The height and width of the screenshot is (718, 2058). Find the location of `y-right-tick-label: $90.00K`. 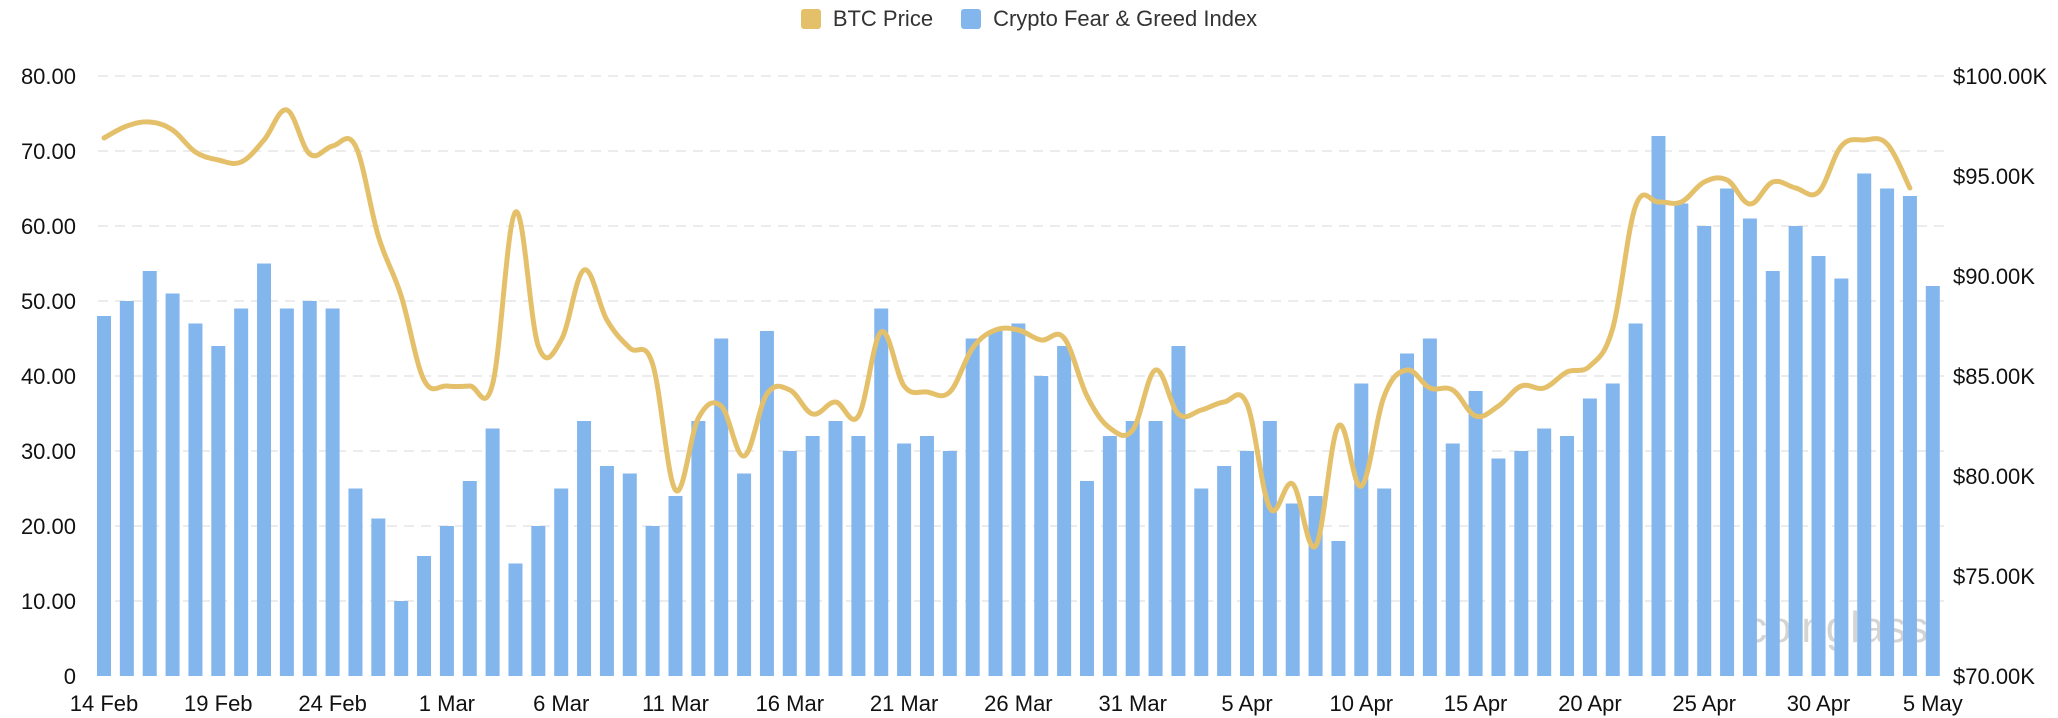

y-right-tick-label: $90.00K is located at coordinates (1994, 276).